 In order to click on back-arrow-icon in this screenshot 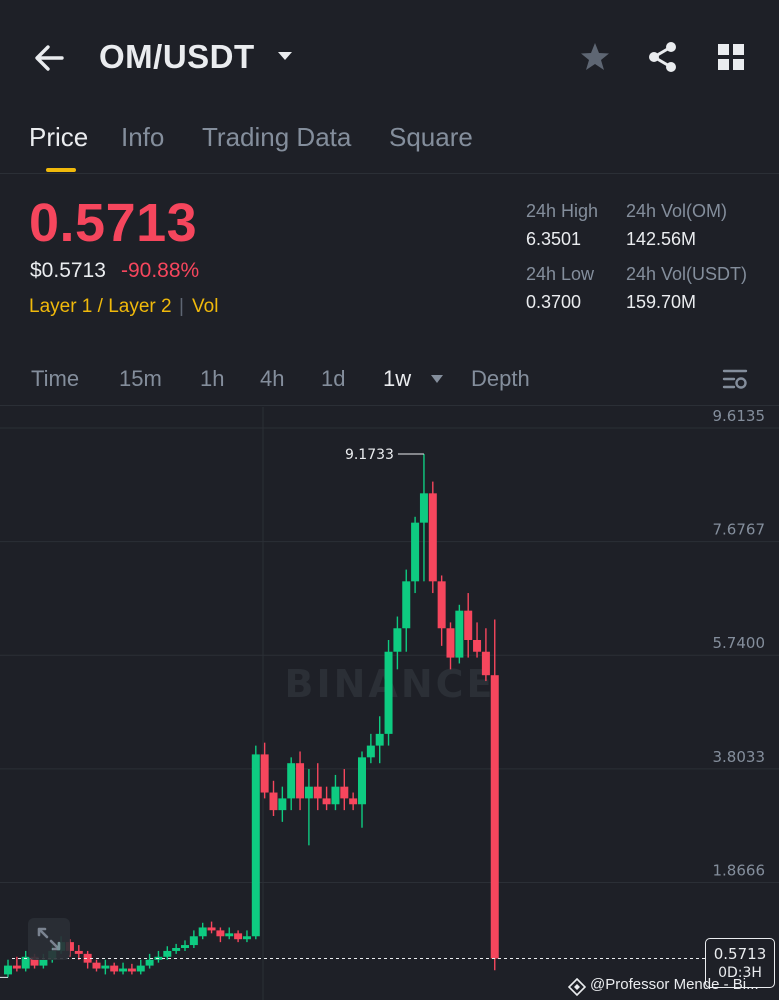, I will do `click(50, 58)`.